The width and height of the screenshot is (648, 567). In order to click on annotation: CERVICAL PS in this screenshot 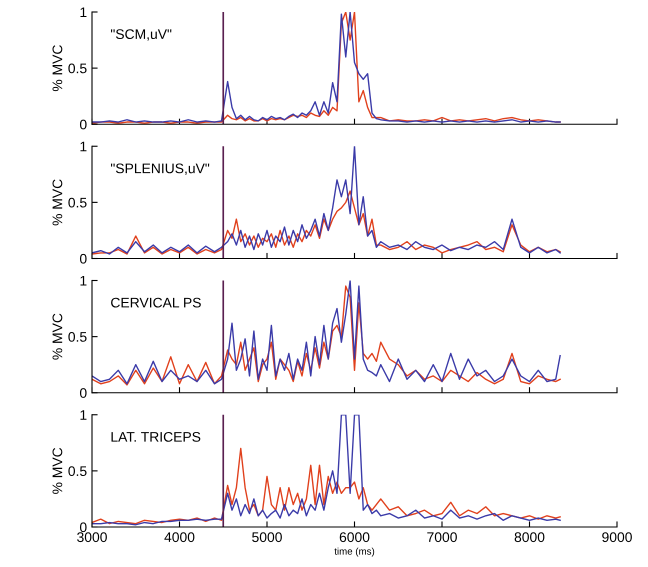, I will do `click(156, 303)`.